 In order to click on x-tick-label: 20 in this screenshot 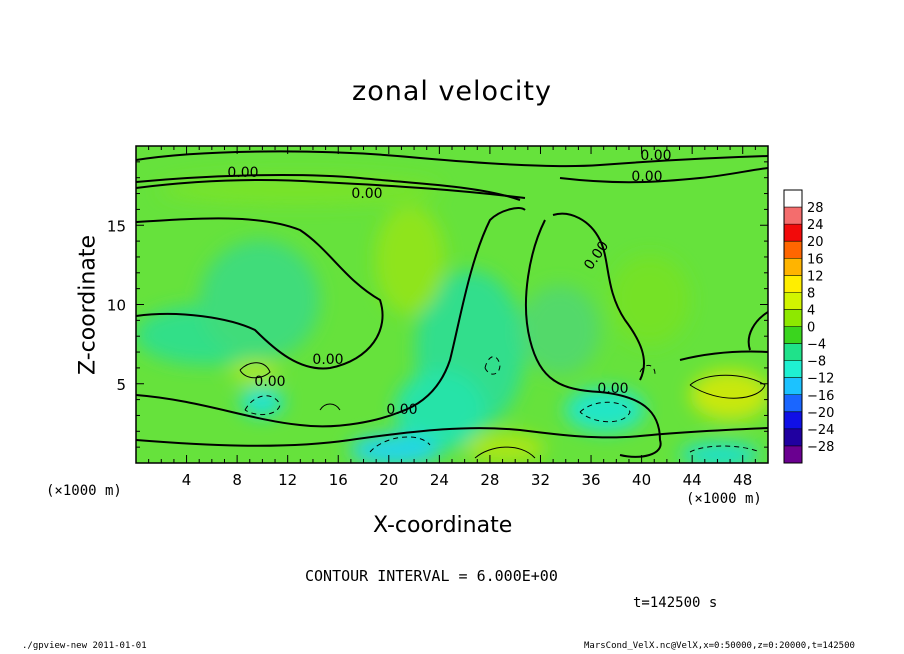, I will do `click(388, 480)`.